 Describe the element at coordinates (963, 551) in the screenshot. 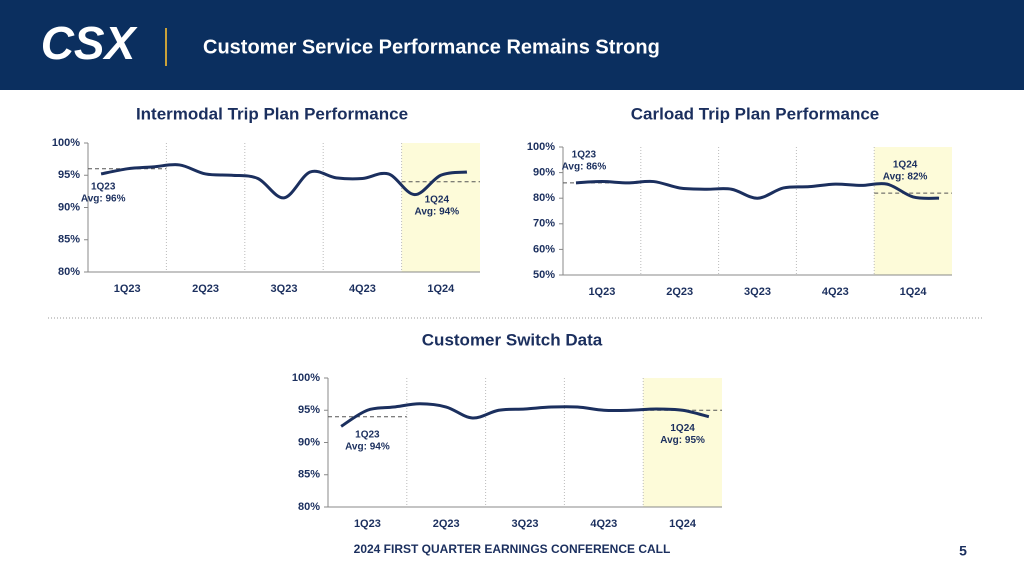

I see `page-number: 5` at that location.